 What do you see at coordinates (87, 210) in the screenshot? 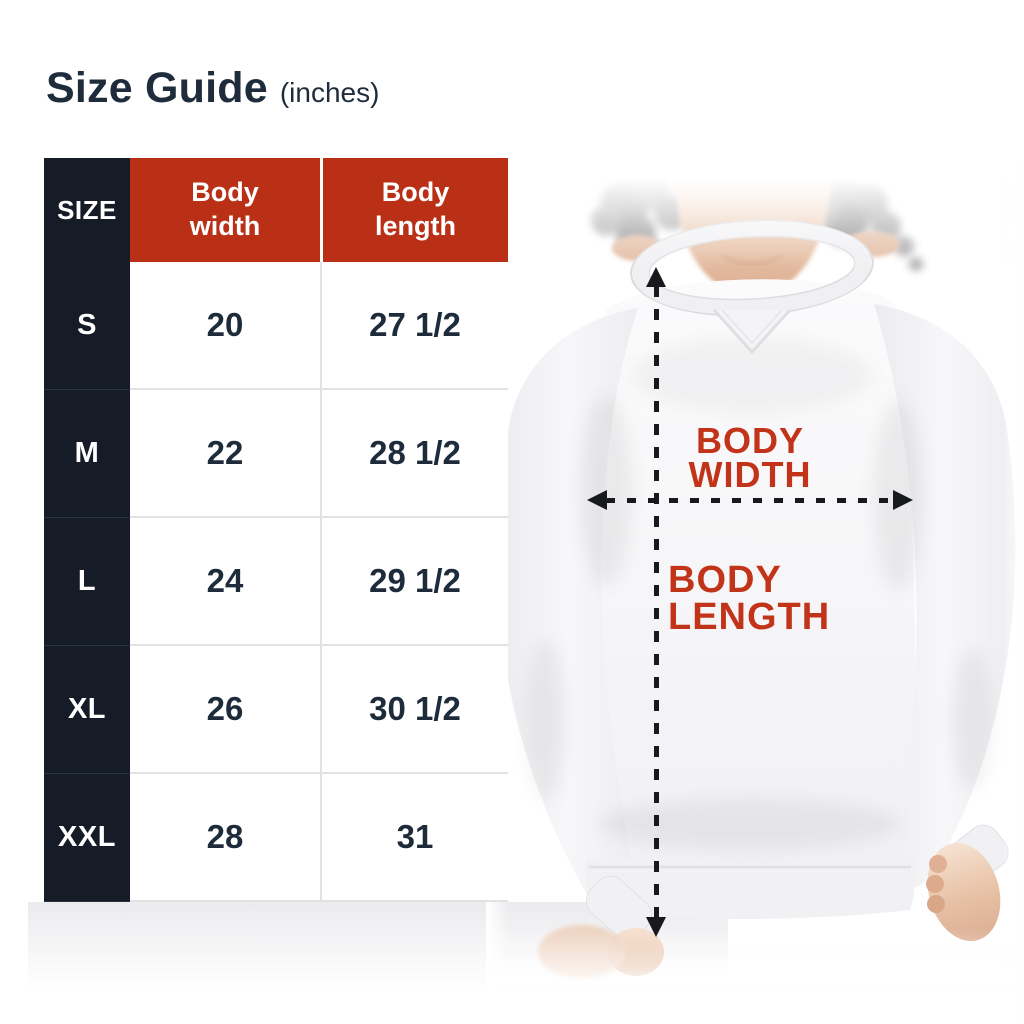
I see `header-size: SIZE` at bounding box center [87, 210].